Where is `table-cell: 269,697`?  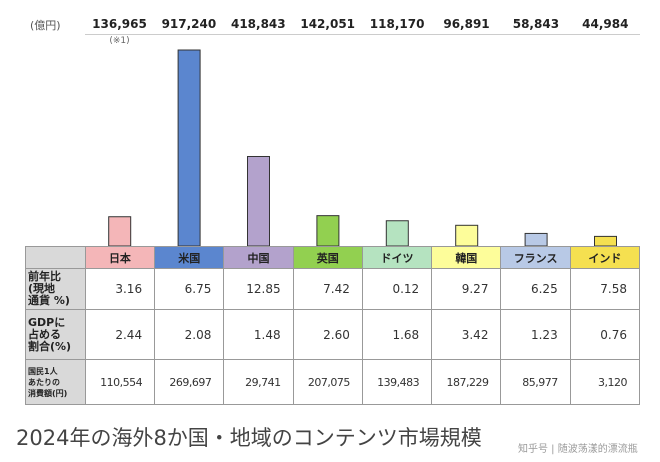 table-cell: 269,697 is located at coordinates (189, 382).